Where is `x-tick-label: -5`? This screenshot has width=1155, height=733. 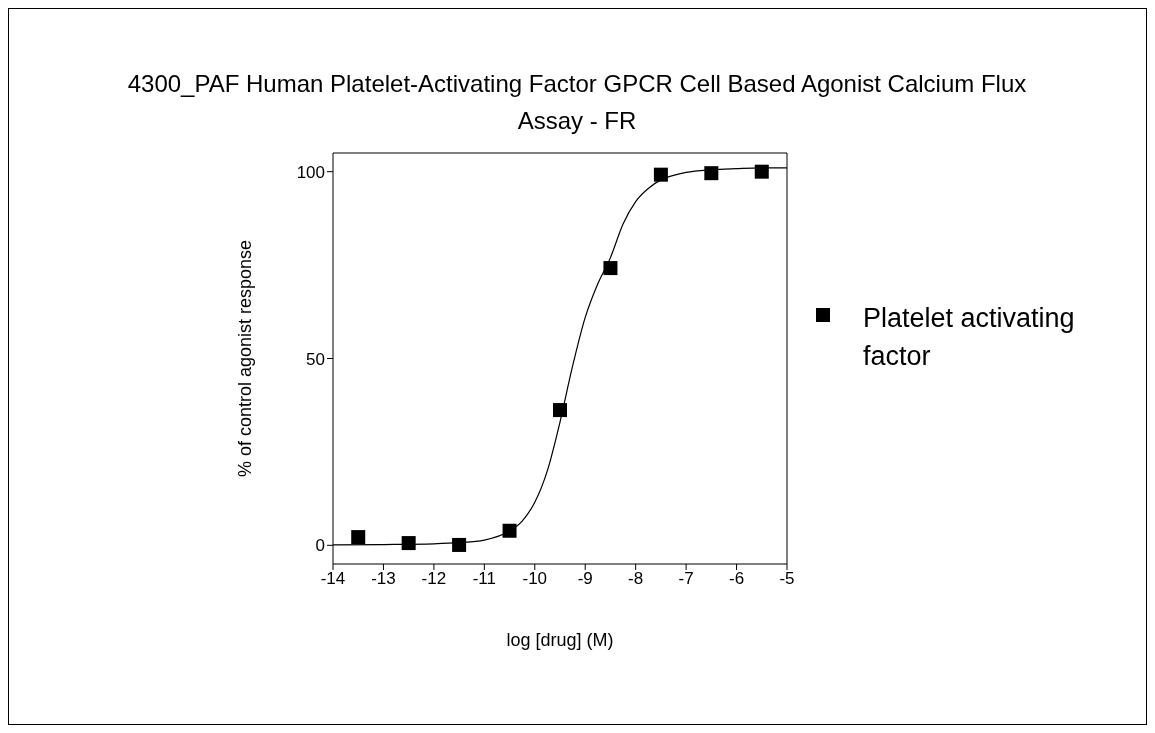
x-tick-label: -5 is located at coordinates (787, 579).